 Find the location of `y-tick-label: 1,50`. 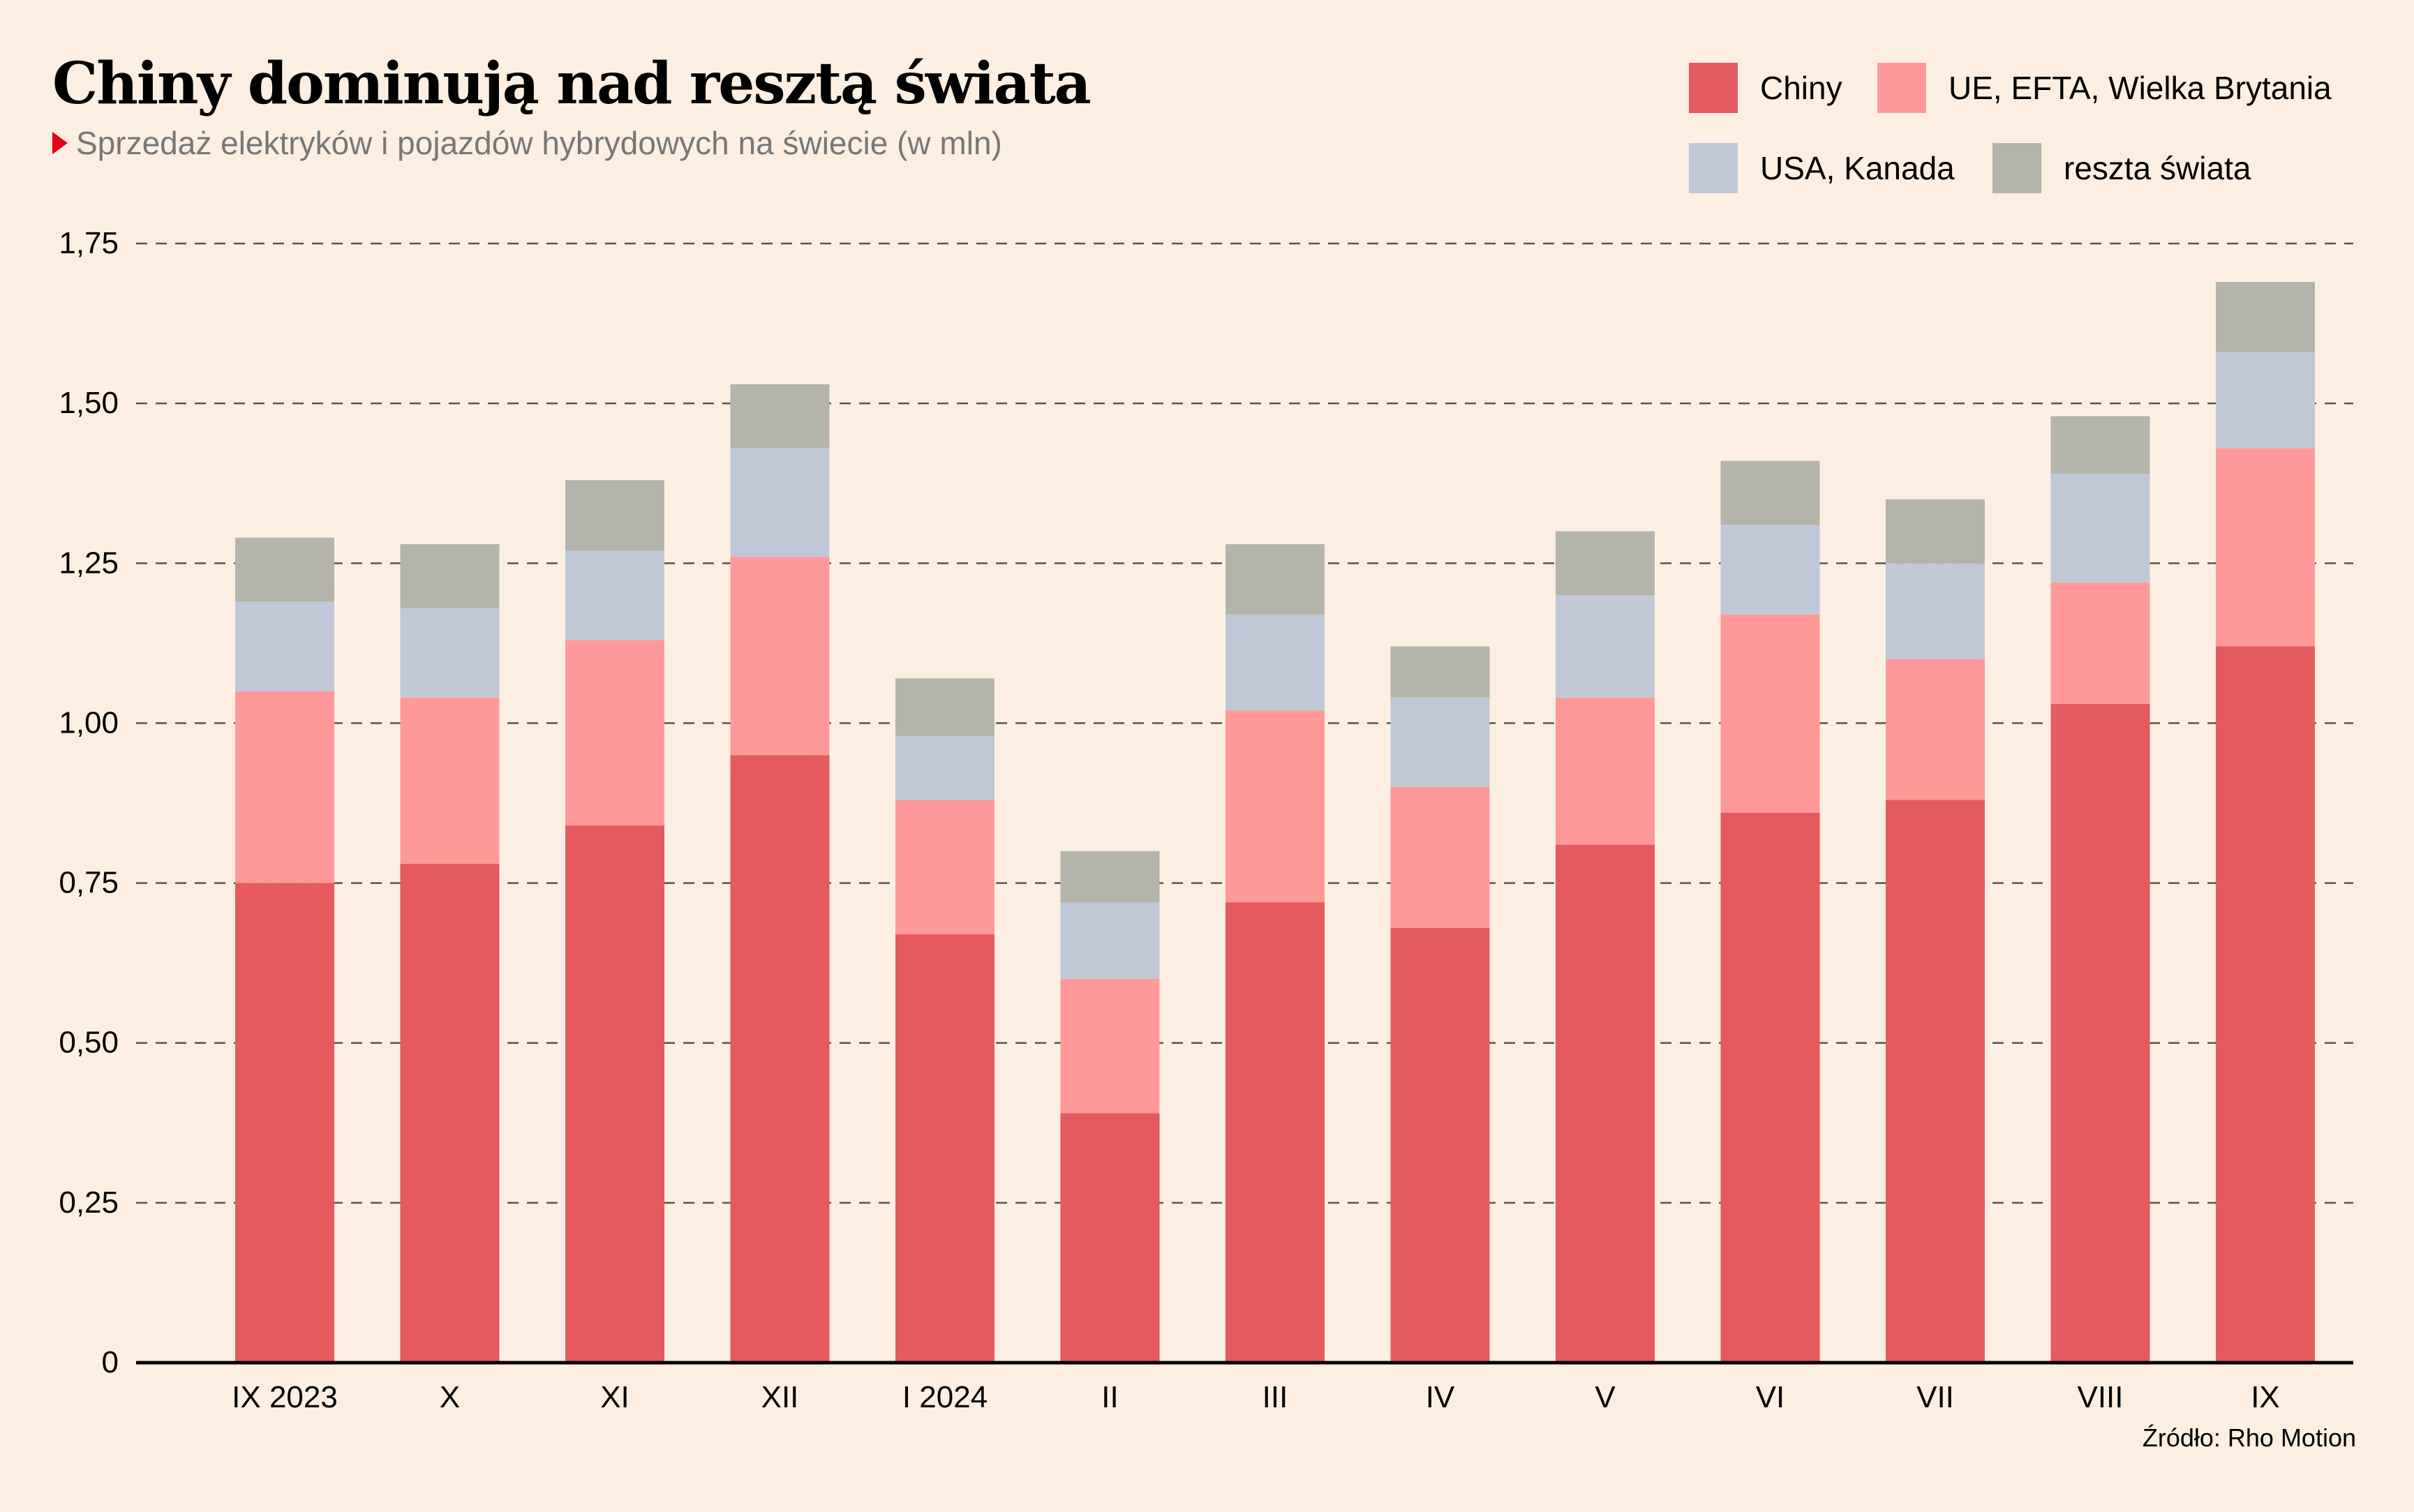

y-tick-label: 1,50 is located at coordinates (89, 403).